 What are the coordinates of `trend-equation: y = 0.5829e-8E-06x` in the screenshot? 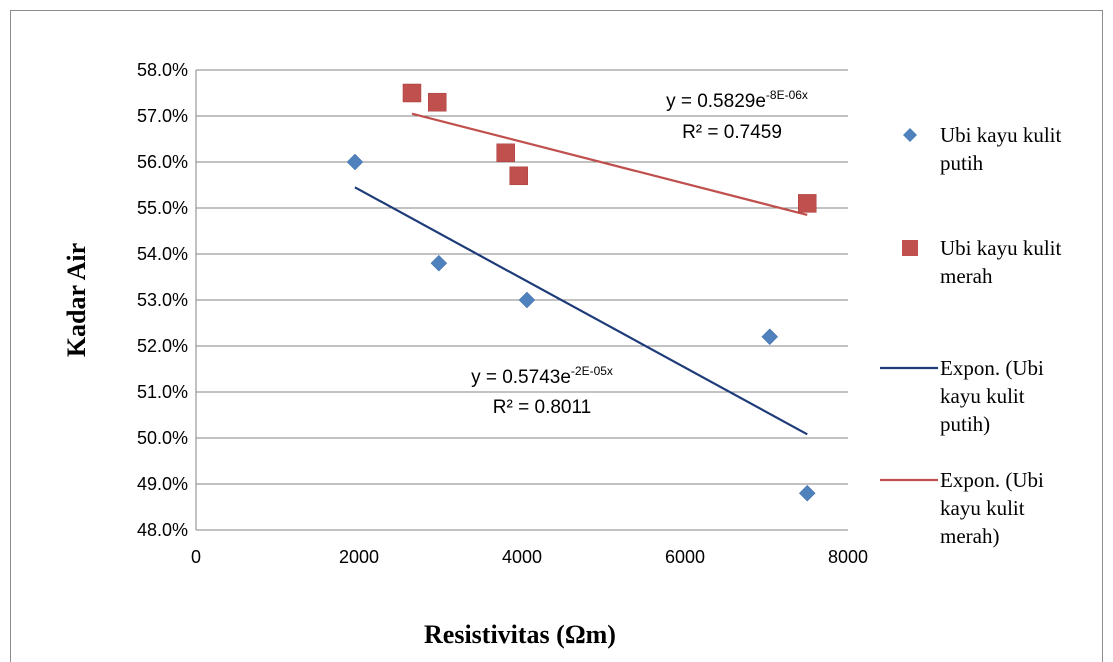 It's located at (737, 100).